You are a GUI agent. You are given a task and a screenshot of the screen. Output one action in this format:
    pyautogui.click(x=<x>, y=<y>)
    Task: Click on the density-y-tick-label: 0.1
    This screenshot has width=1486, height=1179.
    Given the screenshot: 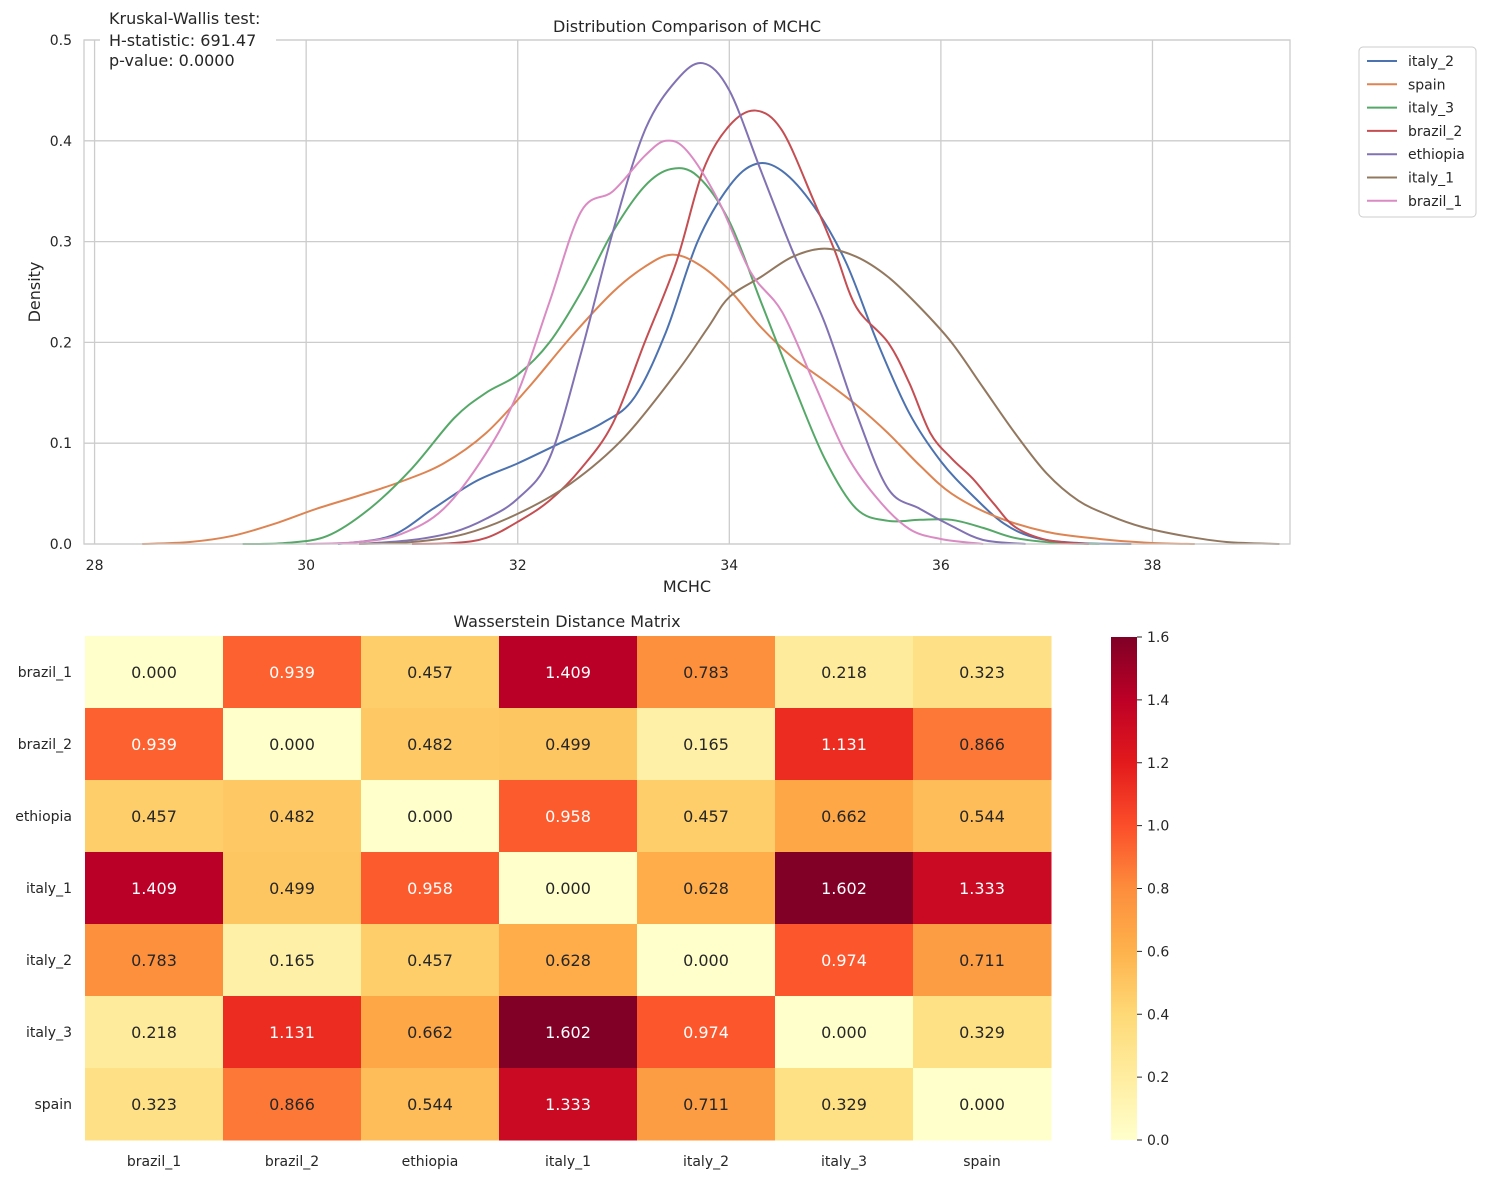 What is the action you would take?
    pyautogui.click(x=61, y=444)
    